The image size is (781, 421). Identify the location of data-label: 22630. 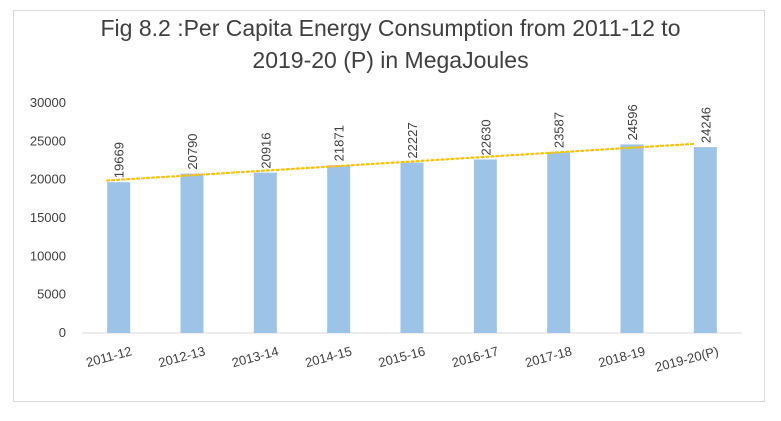
(485, 137).